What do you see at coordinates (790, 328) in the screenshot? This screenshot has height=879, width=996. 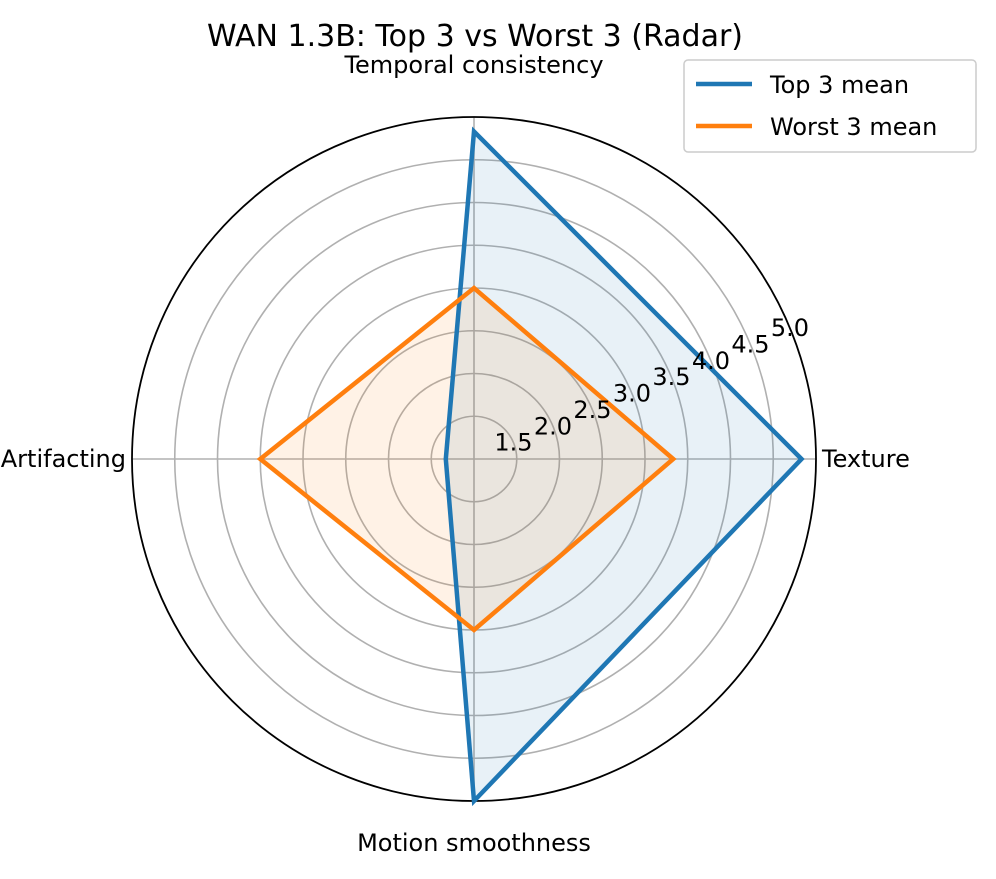 I see `radial-tick-label: 5.0` at bounding box center [790, 328].